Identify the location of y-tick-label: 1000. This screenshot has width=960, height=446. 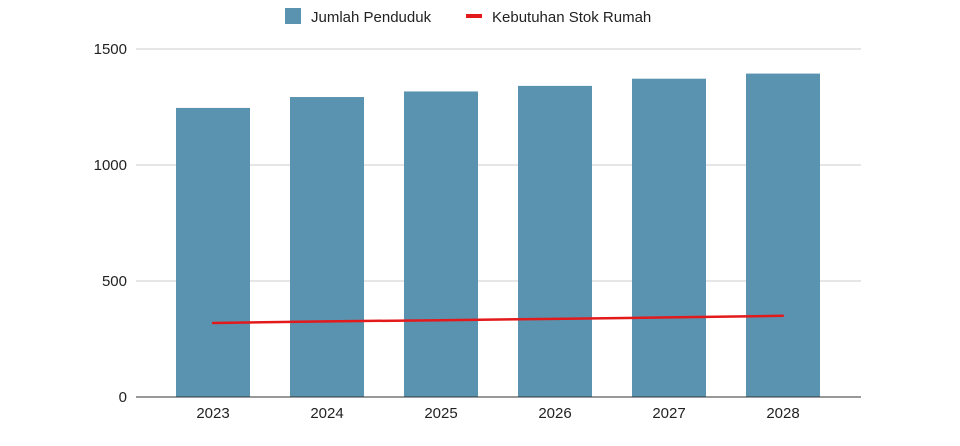
(110, 165).